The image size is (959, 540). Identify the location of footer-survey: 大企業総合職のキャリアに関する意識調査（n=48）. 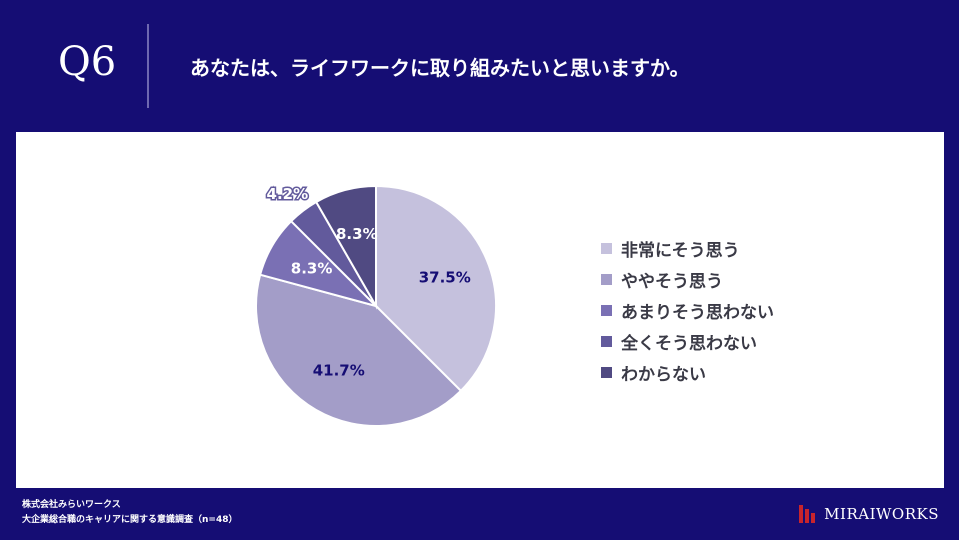
(130, 520).